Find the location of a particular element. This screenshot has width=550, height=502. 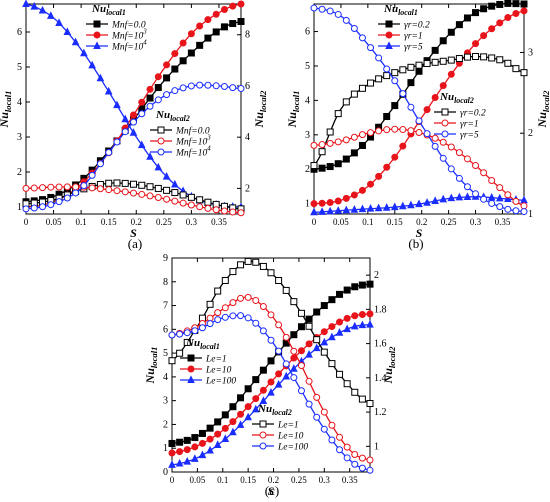

y-left-tick-label: 2 is located at coordinates (307, 169).